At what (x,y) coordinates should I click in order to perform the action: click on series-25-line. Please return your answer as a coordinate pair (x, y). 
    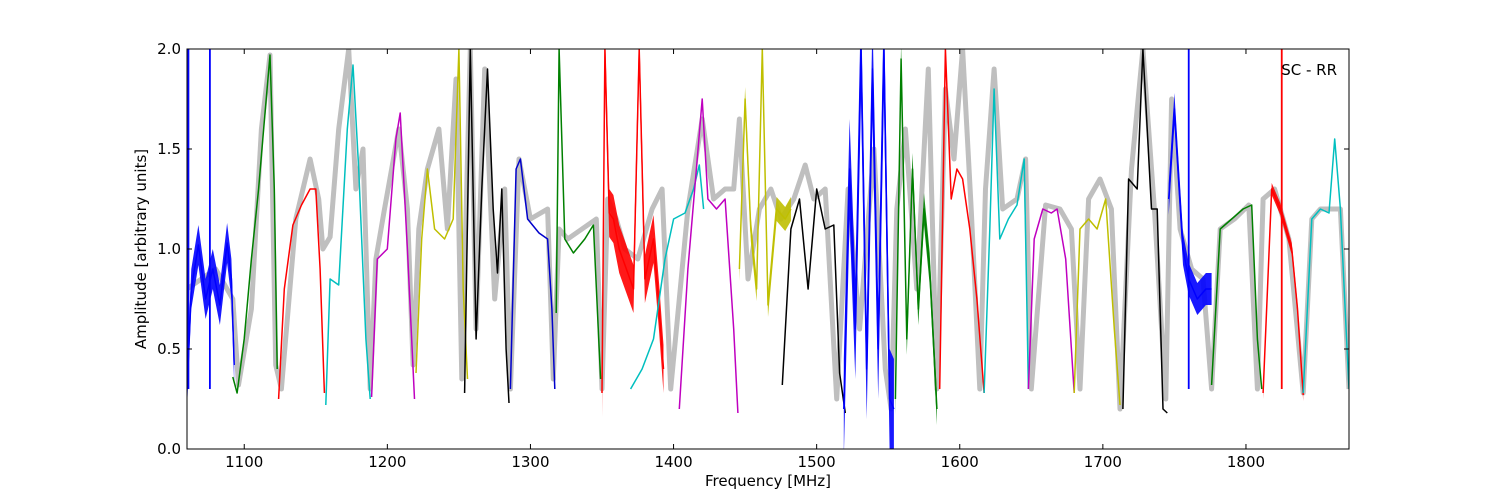
    Looking at the image, I should click on (1325, 266).